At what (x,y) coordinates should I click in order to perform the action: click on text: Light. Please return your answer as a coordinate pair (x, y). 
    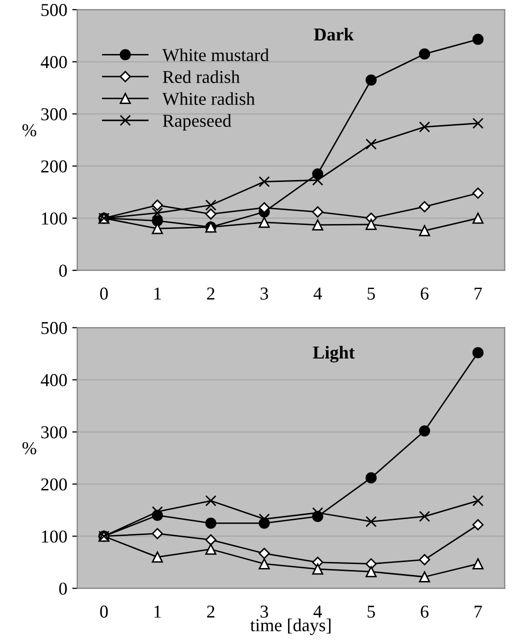
    Looking at the image, I should click on (333, 354).